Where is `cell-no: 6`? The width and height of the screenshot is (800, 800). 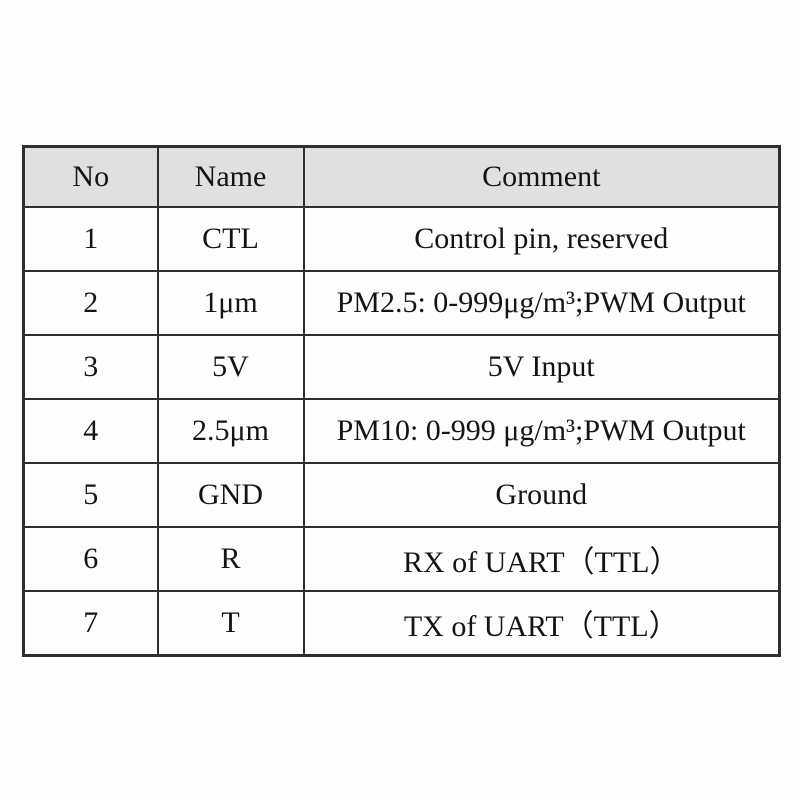 cell-no: 6 is located at coordinates (90, 559).